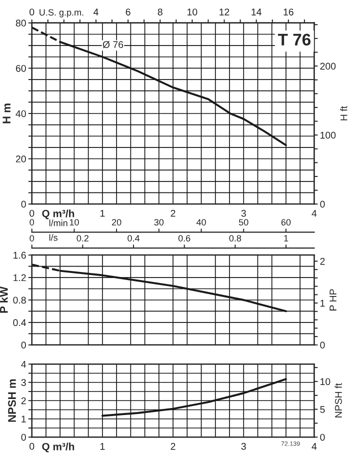 The width and height of the screenshot is (362, 468). I want to click on y-tick-label: 0.8, so click(19, 300).